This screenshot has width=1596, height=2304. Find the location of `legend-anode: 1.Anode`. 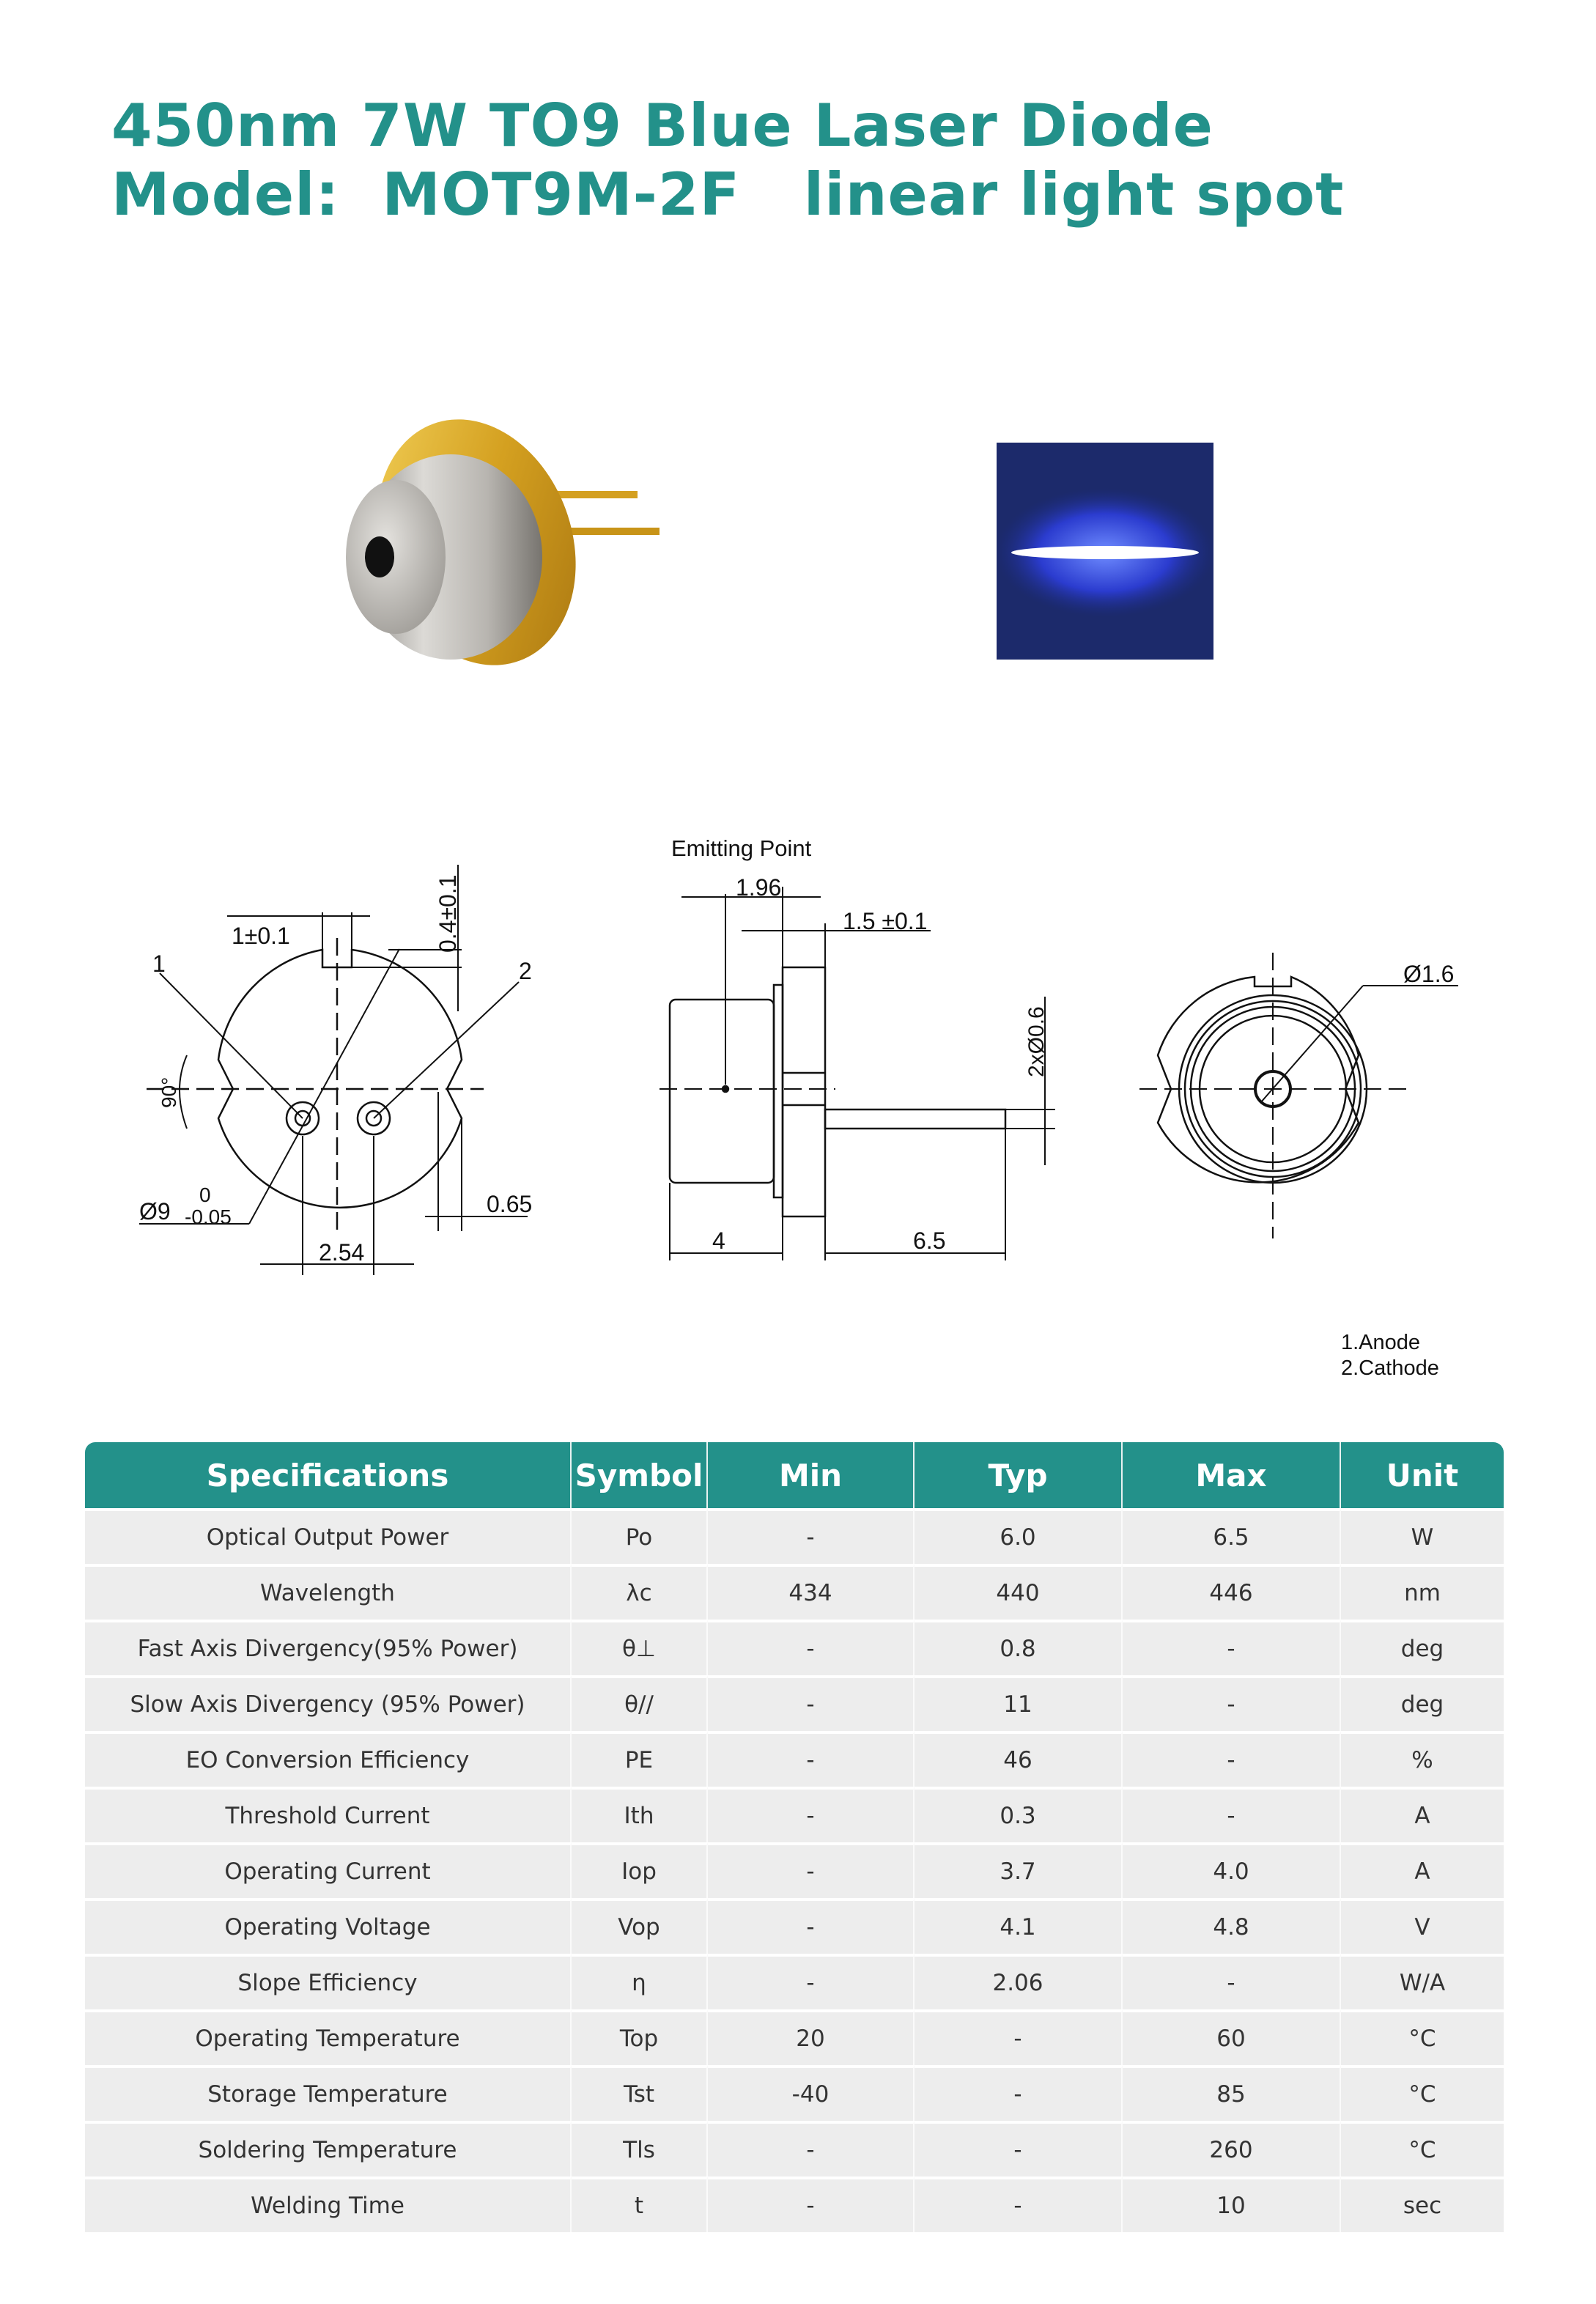

legend-anode: 1.Anode is located at coordinates (1381, 1342).